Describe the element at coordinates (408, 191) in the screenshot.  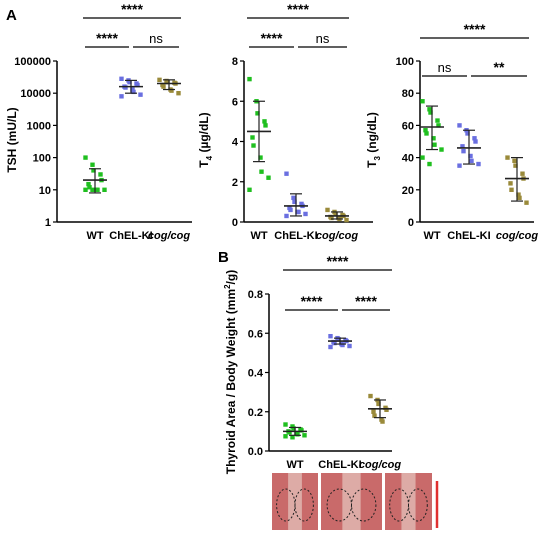
I see `y-tick-label: 20` at that location.